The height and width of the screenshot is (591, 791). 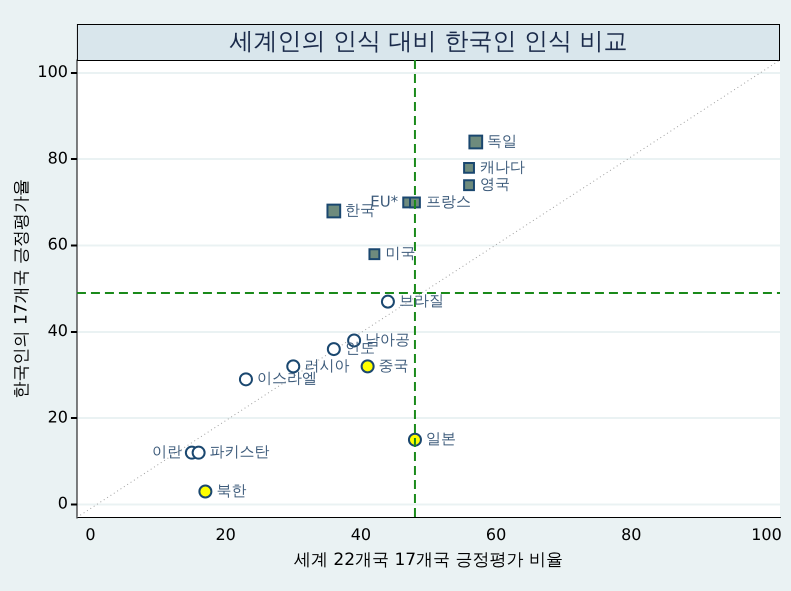 I want to click on y-tick-label: 100, so click(x=52, y=72).